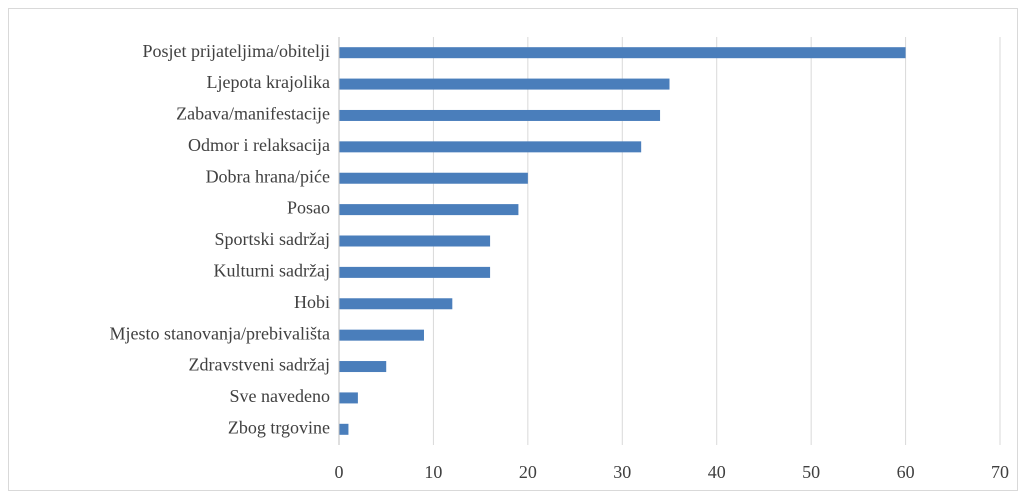 The width and height of the screenshot is (1026, 499). I want to click on x-tick-label: 30, so click(622, 472).